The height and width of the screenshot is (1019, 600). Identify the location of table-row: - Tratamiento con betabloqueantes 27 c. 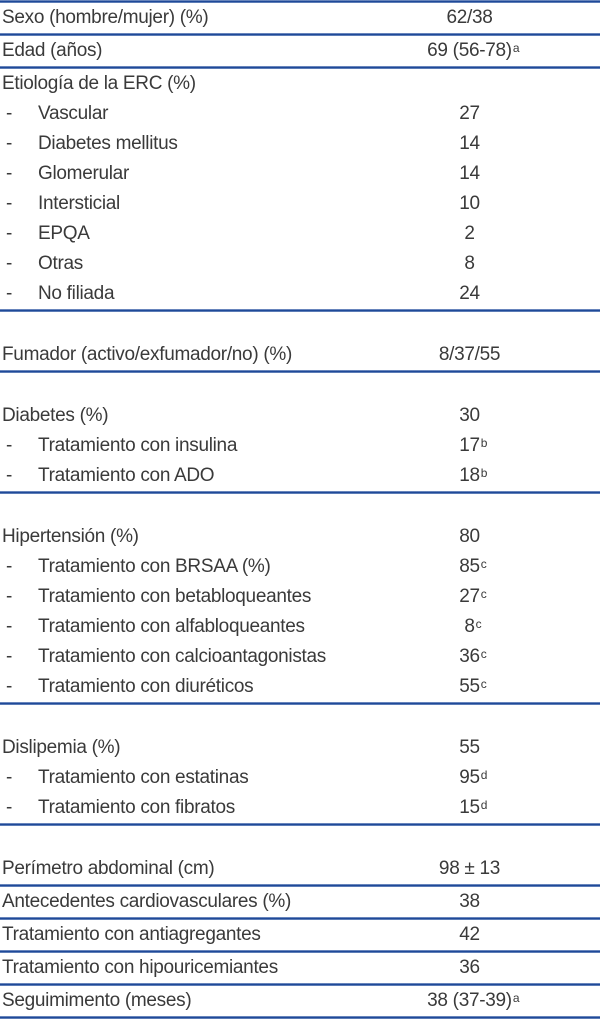
(300, 597).